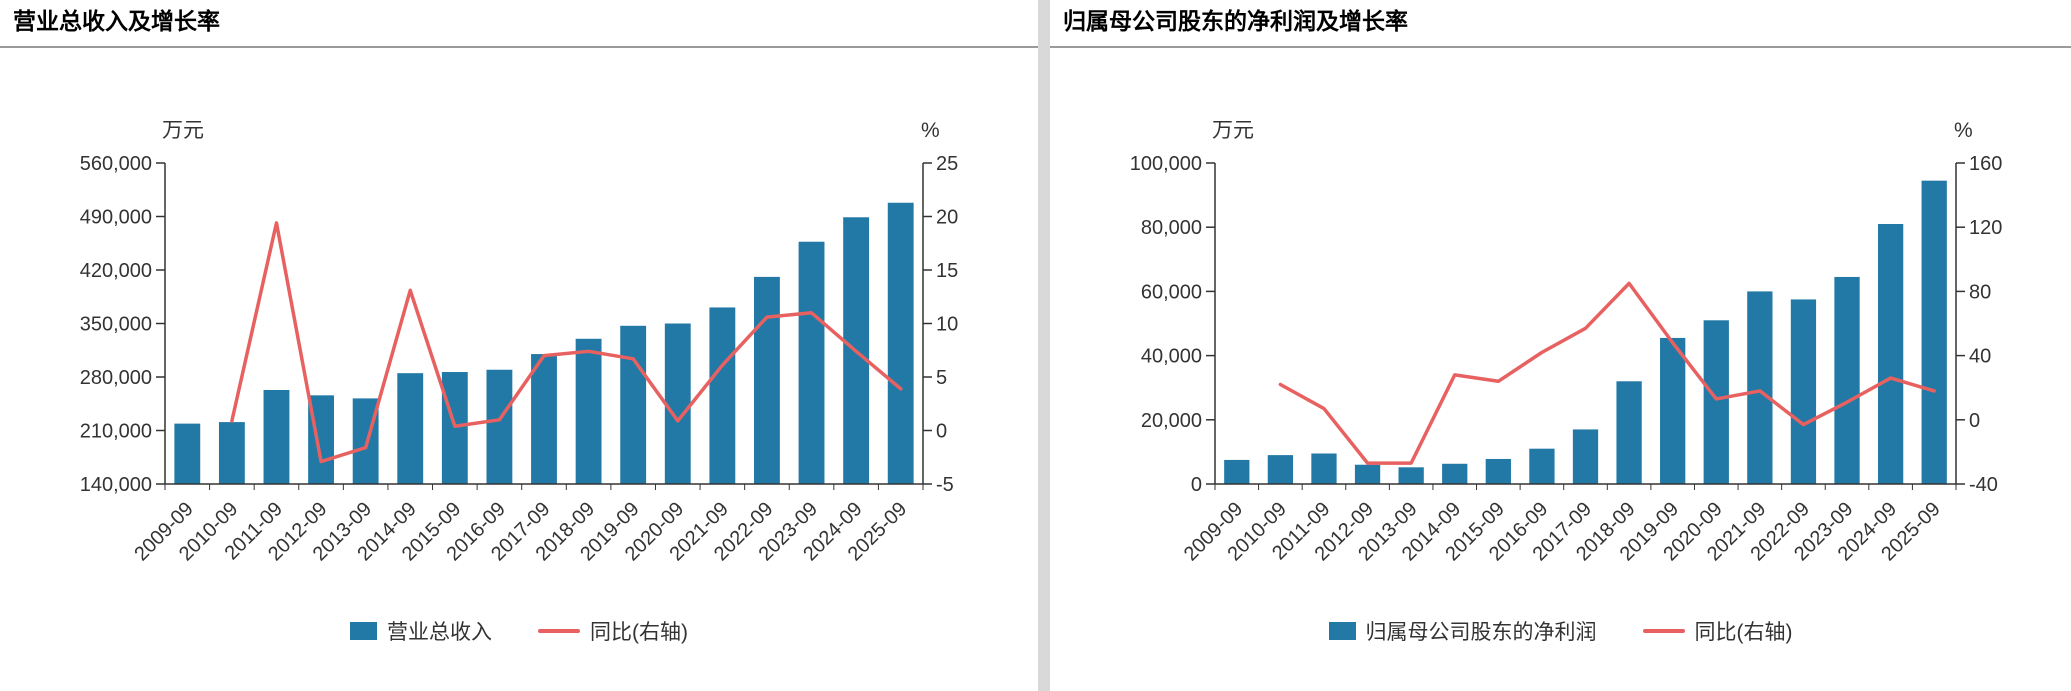 Image resolution: width=2071 pixels, height=691 pixels. Describe the element at coordinates (947, 217) in the screenshot. I see `svg-text: 20` at that location.